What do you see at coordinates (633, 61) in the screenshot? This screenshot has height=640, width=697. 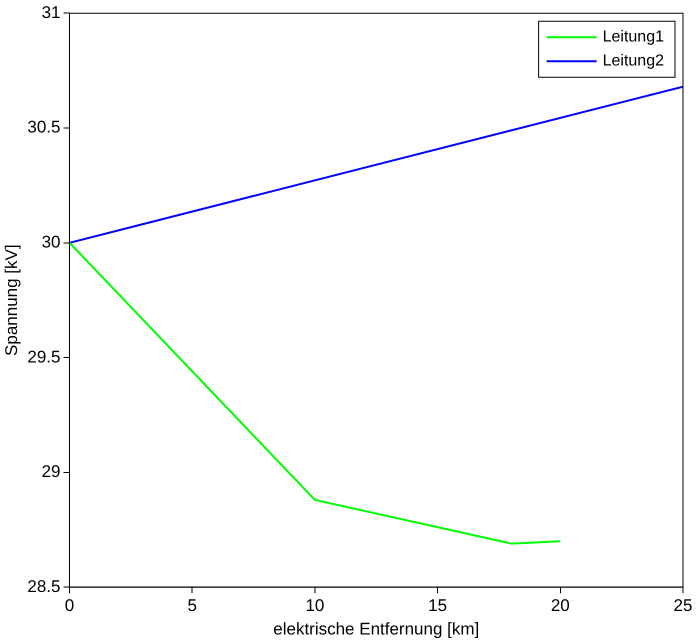 I see `legend-label: Leitung2` at bounding box center [633, 61].